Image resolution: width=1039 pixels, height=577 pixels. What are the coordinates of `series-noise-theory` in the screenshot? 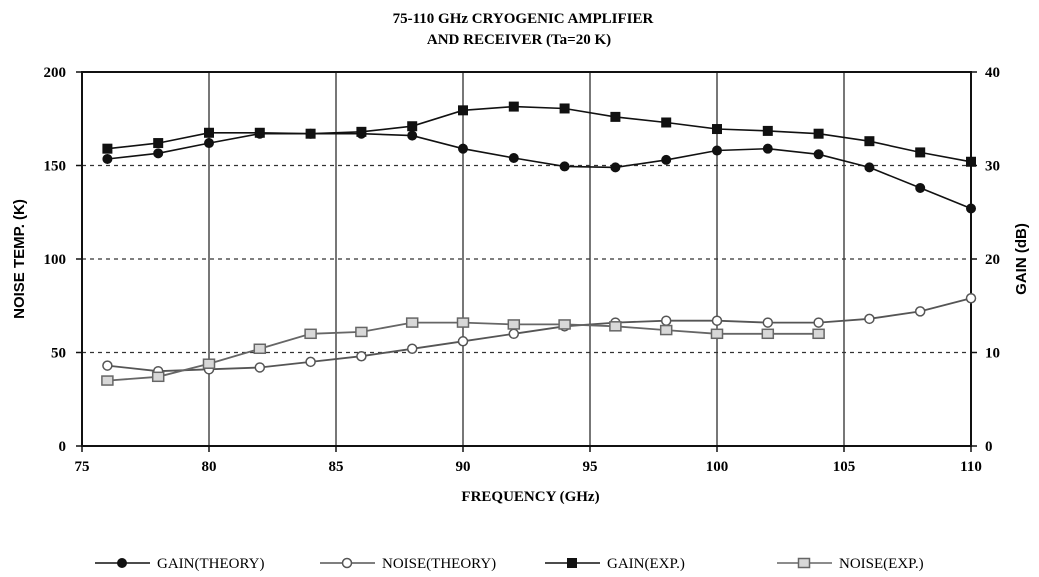 It's located at (539, 335).